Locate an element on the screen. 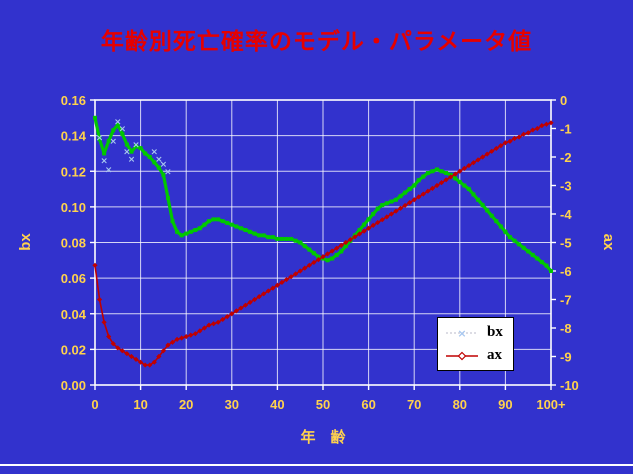 The width and height of the screenshot is (633, 474). y-right-tick-label: -6 is located at coordinates (566, 271).